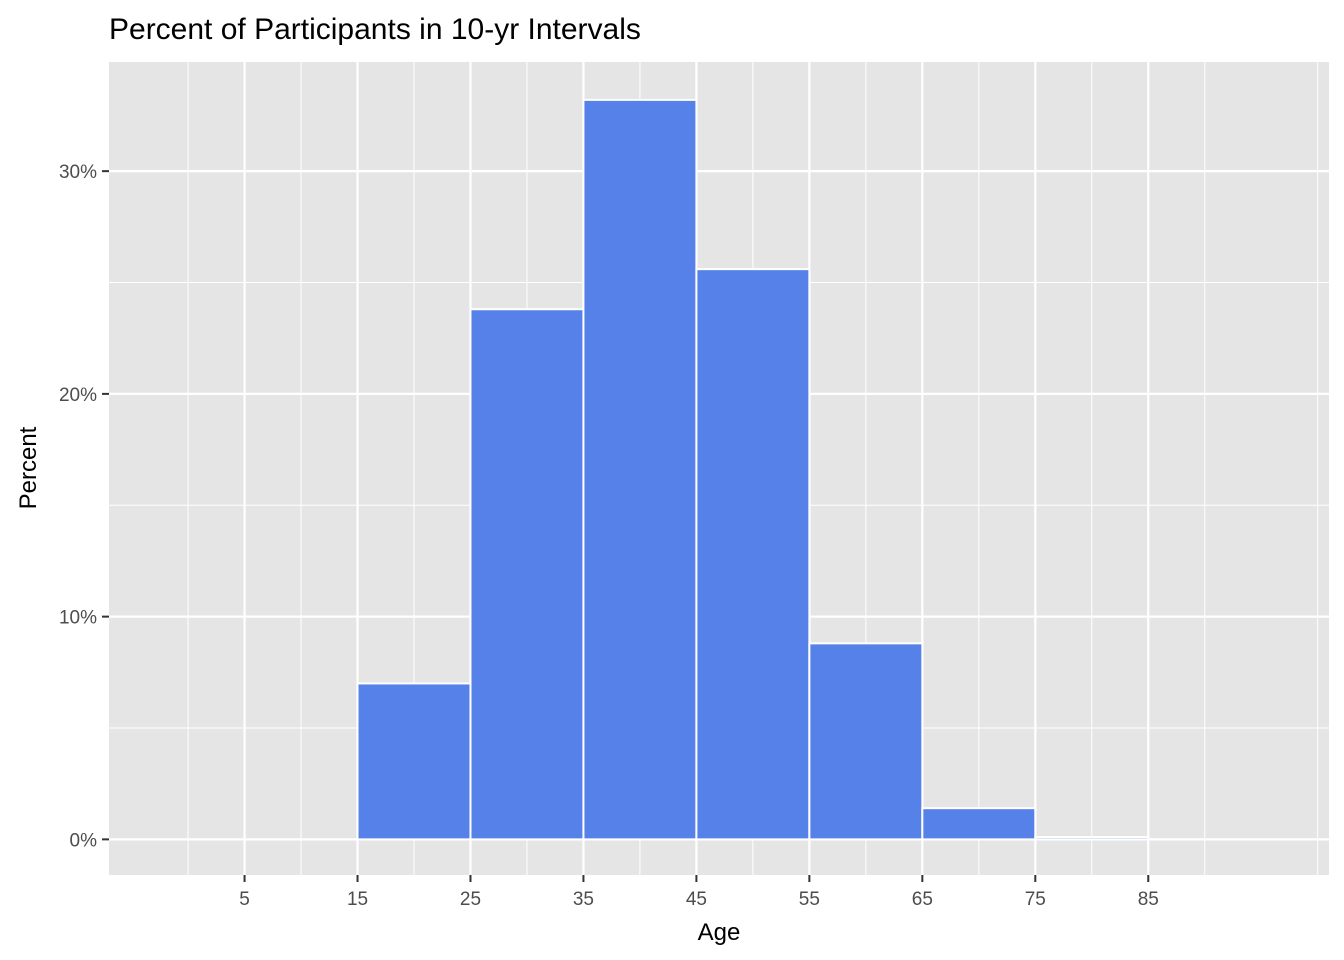 The width and height of the screenshot is (1344, 960). Describe the element at coordinates (78, 395) in the screenshot. I see `y-tick-label: 20%` at that location.